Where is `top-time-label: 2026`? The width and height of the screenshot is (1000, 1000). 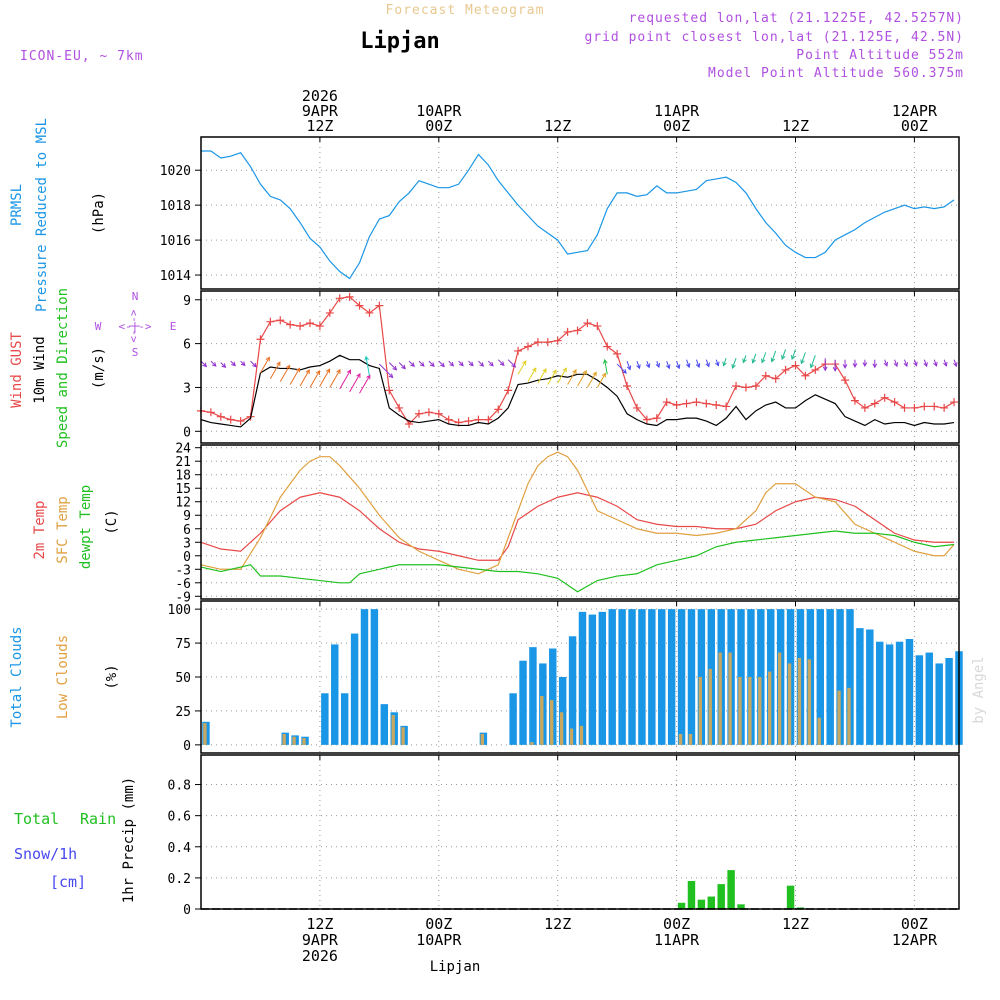
top-time-label: 2026 is located at coordinates (320, 96).